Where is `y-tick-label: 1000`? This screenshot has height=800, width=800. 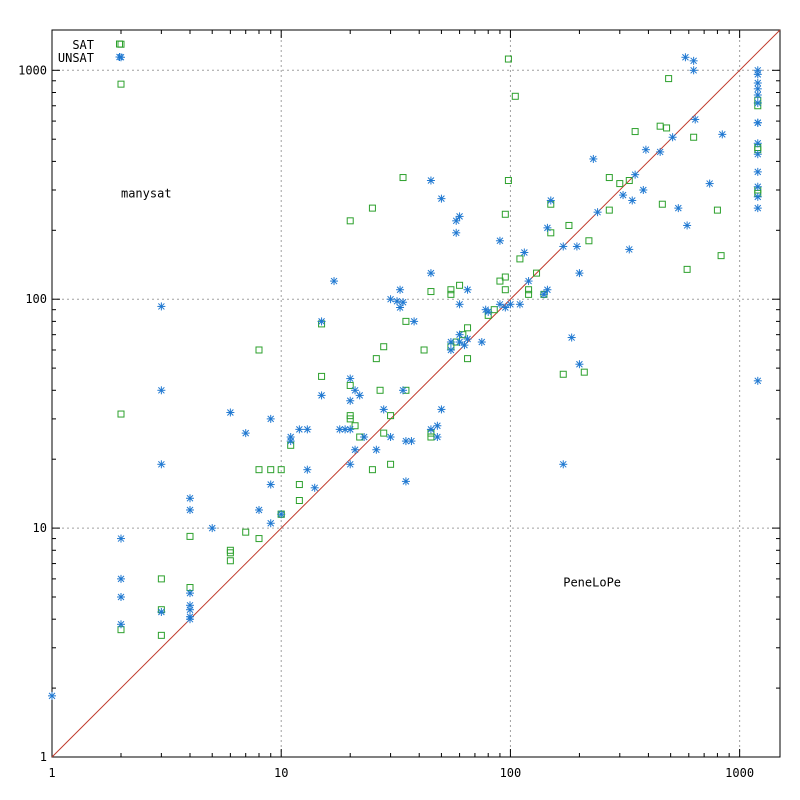 y-tick-label: 1000 is located at coordinates (32, 70).